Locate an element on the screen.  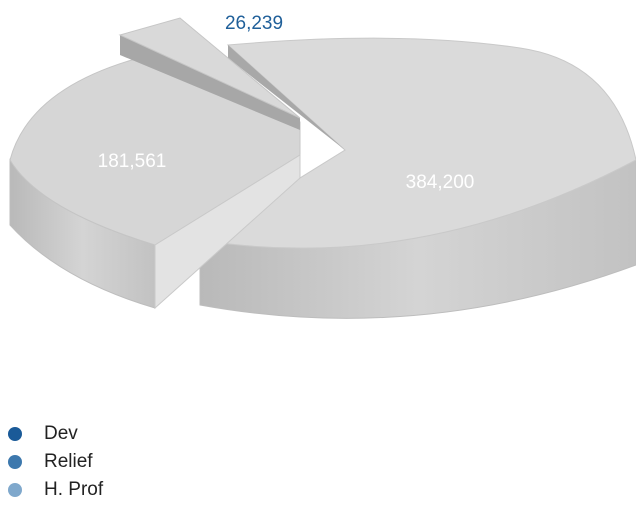
legend-item-dev: Dev is located at coordinates (55, 434).